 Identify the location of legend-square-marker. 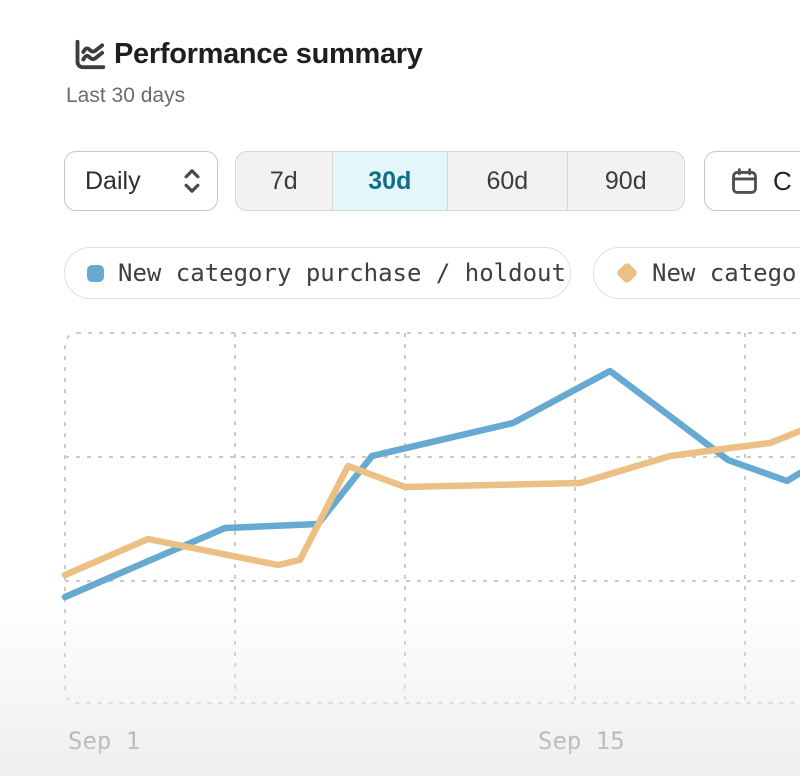
(95, 273).